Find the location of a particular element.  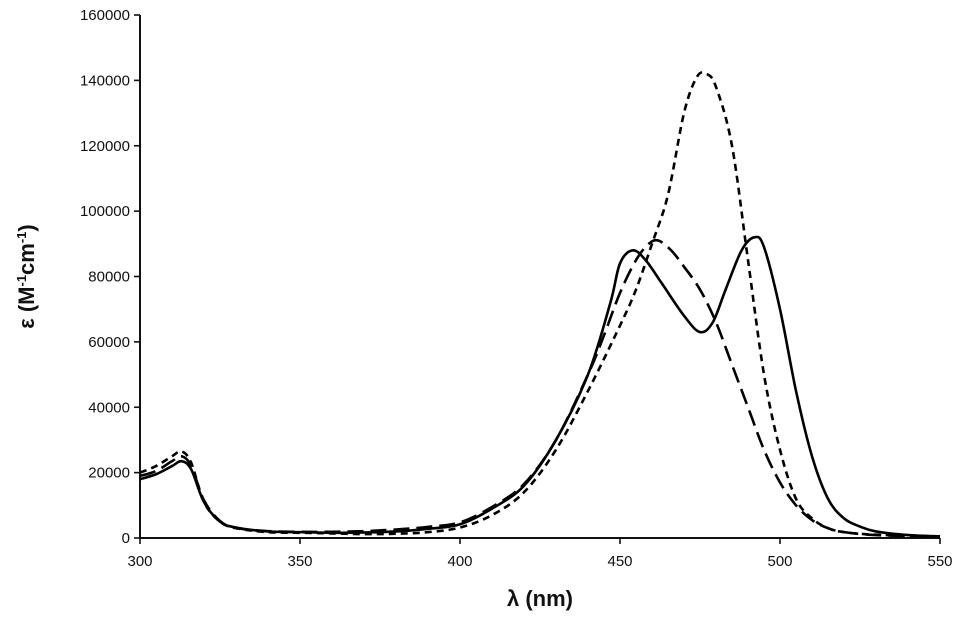

x-tick-label: 400 is located at coordinates (459, 561).